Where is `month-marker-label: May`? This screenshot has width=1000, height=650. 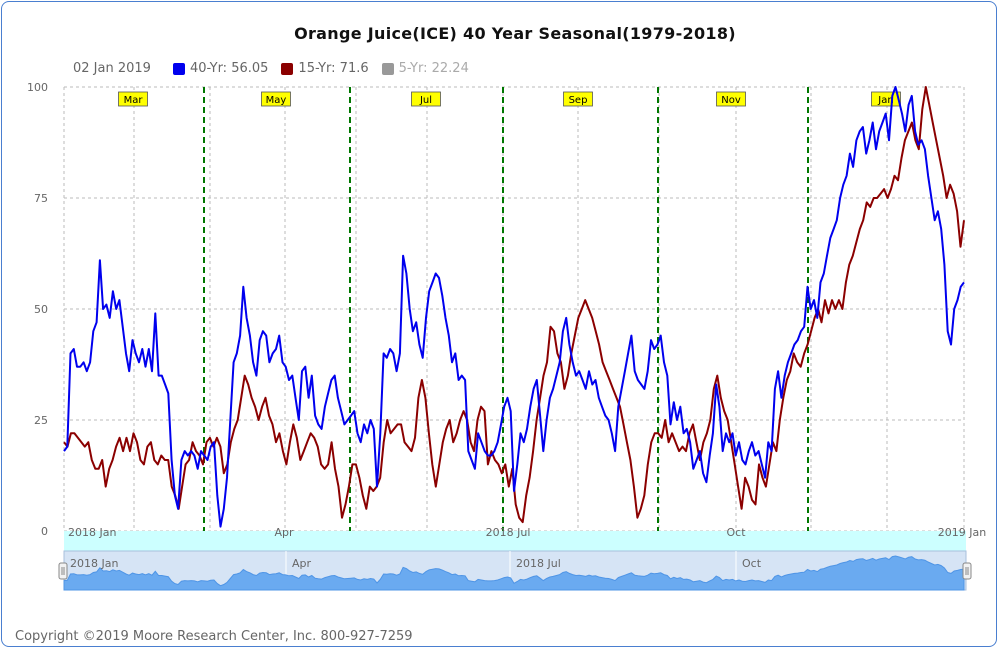
month-marker-label: May is located at coordinates (276, 100).